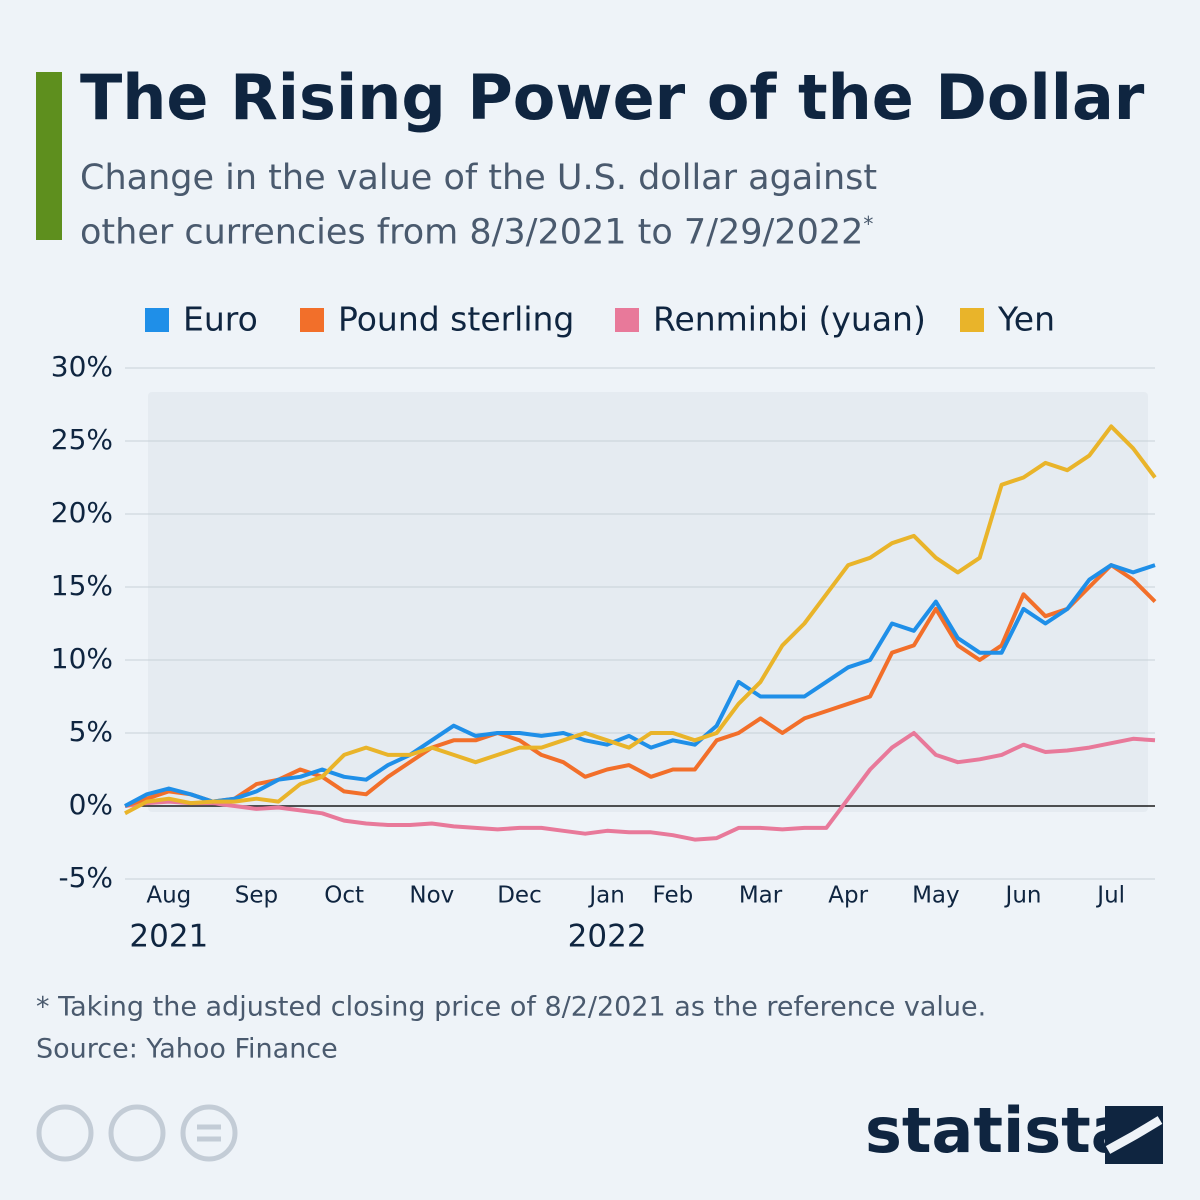 The width and height of the screenshot is (1200, 1200). I want to click on y-tick-label: 30%, so click(82, 366).